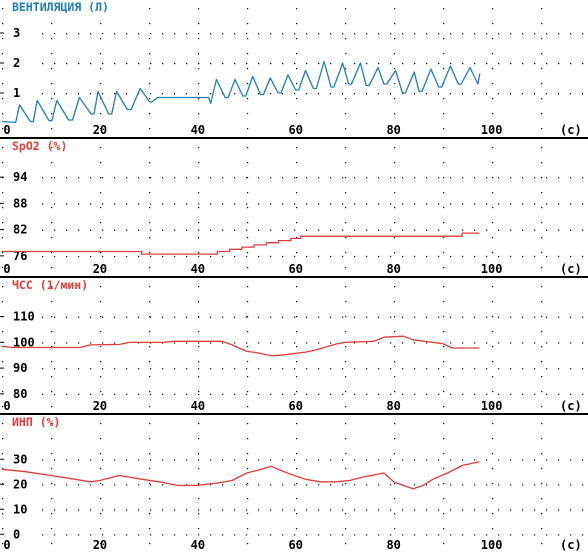 This screenshot has height=552, width=588. I want to click on x-axis-unit-label: (с), so click(571, 130).